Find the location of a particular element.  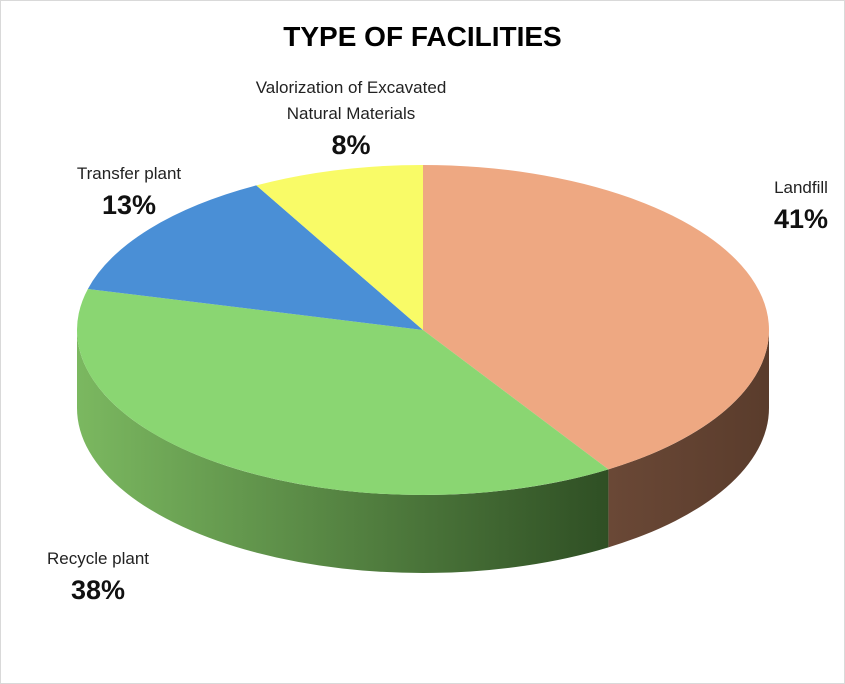

data-label-recycle-plant: Recycle plant 38% is located at coordinates (98, 577).